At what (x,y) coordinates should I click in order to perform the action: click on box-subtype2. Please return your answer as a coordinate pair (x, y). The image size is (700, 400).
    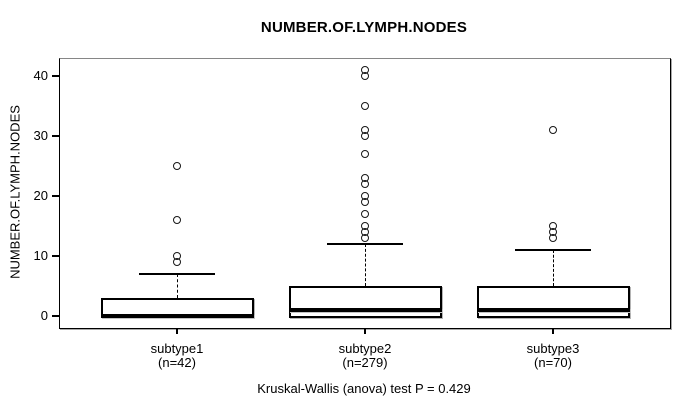
    Looking at the image, I should click on (365, 302).